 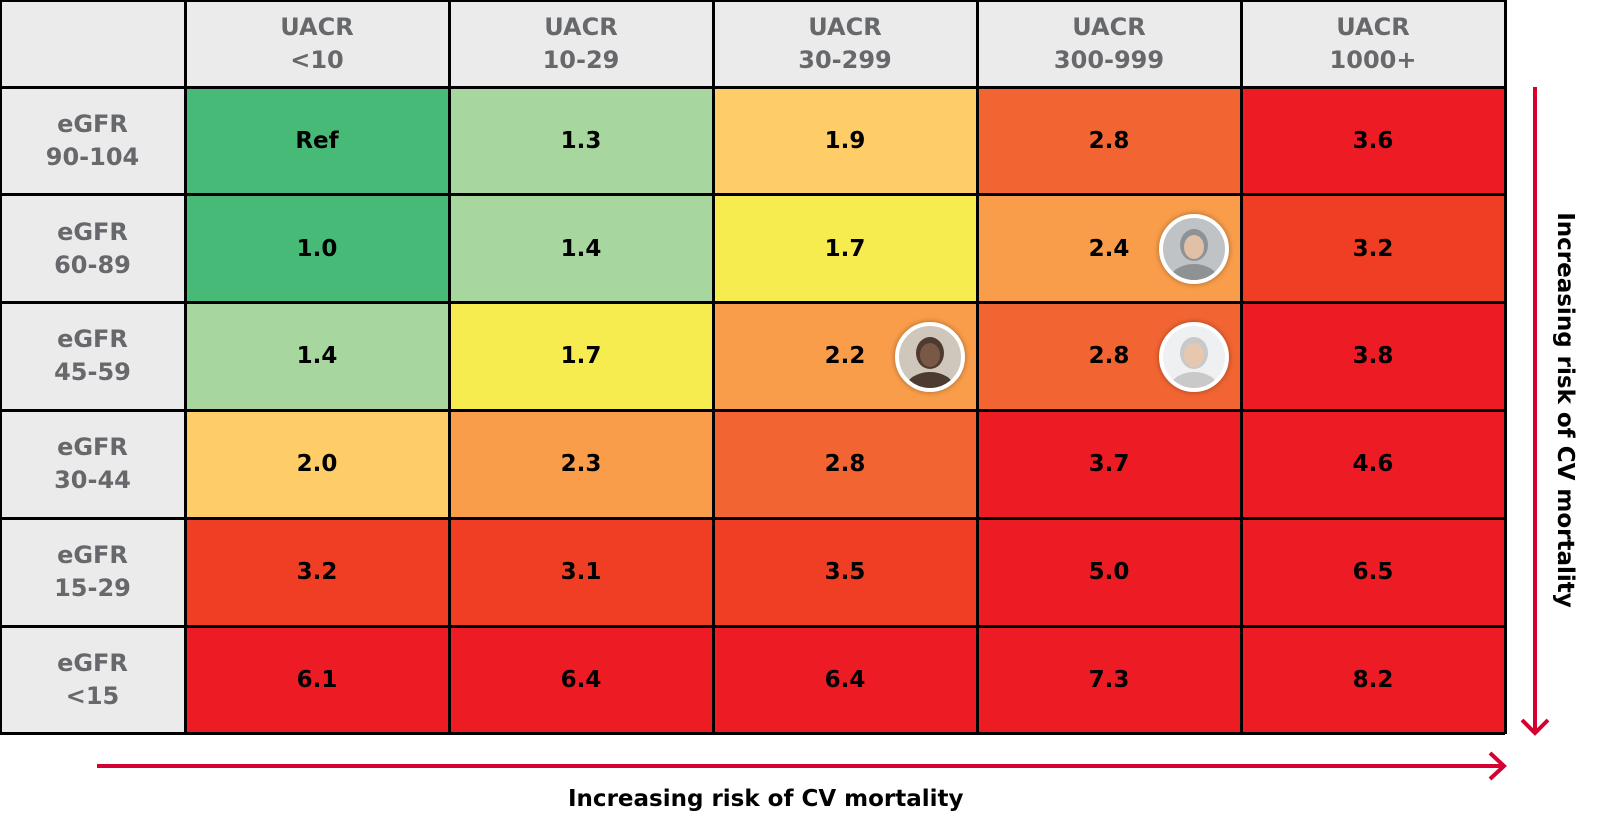 I want to click on y-axis-label: Increasing risk of CV mortality, so click(x=1565, y=410).